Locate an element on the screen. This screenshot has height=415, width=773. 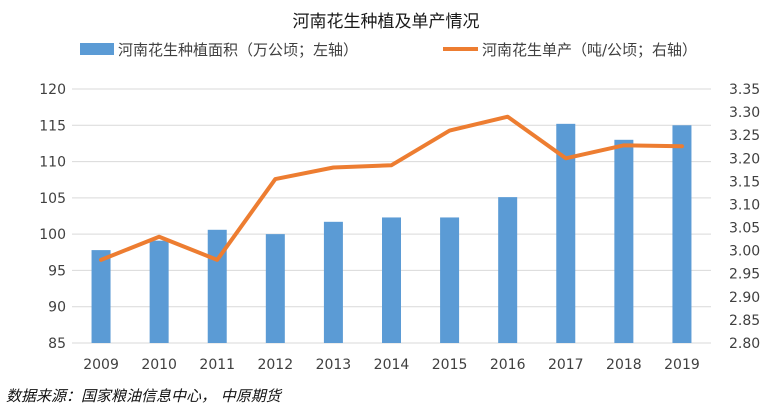
right-axis-tick-label: 3.15 is located at coordinates (744, 182).